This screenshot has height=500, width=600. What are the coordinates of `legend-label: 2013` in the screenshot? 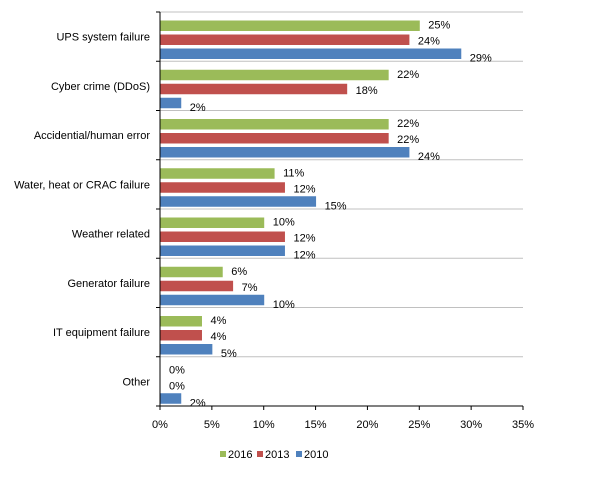 It's located at (277, 455).